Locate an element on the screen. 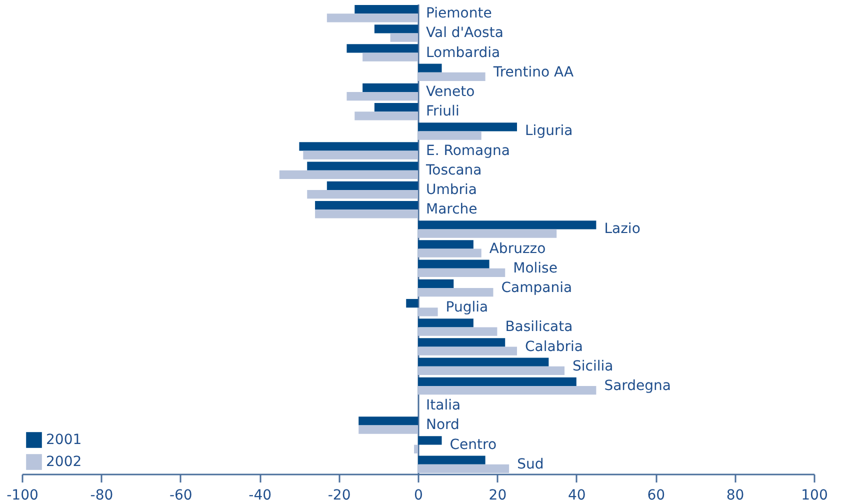  y-tick-label: Toscana is located at coordinates (453, 170).